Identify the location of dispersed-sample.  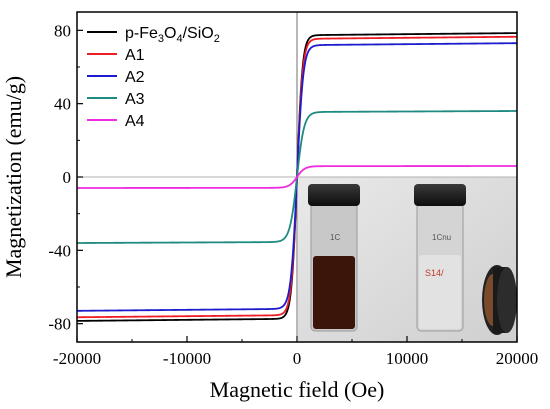
(334, 292).